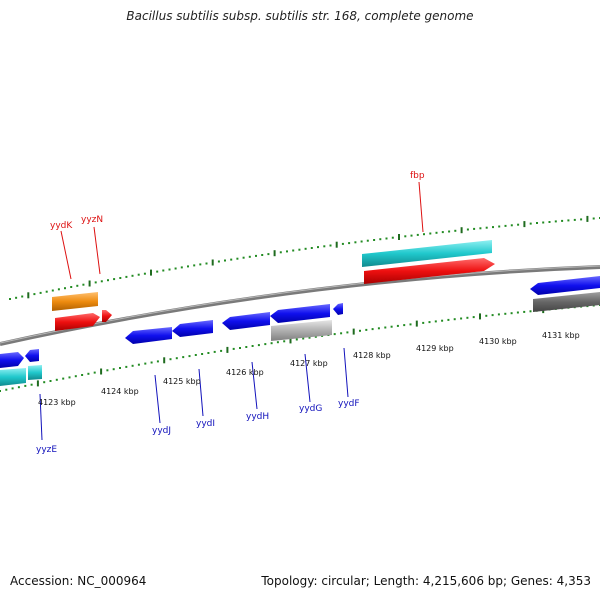  What do you see at coordinates (300, 313) in the screenshot?
I see `gene-yydG` at bounding box center [300, 313].